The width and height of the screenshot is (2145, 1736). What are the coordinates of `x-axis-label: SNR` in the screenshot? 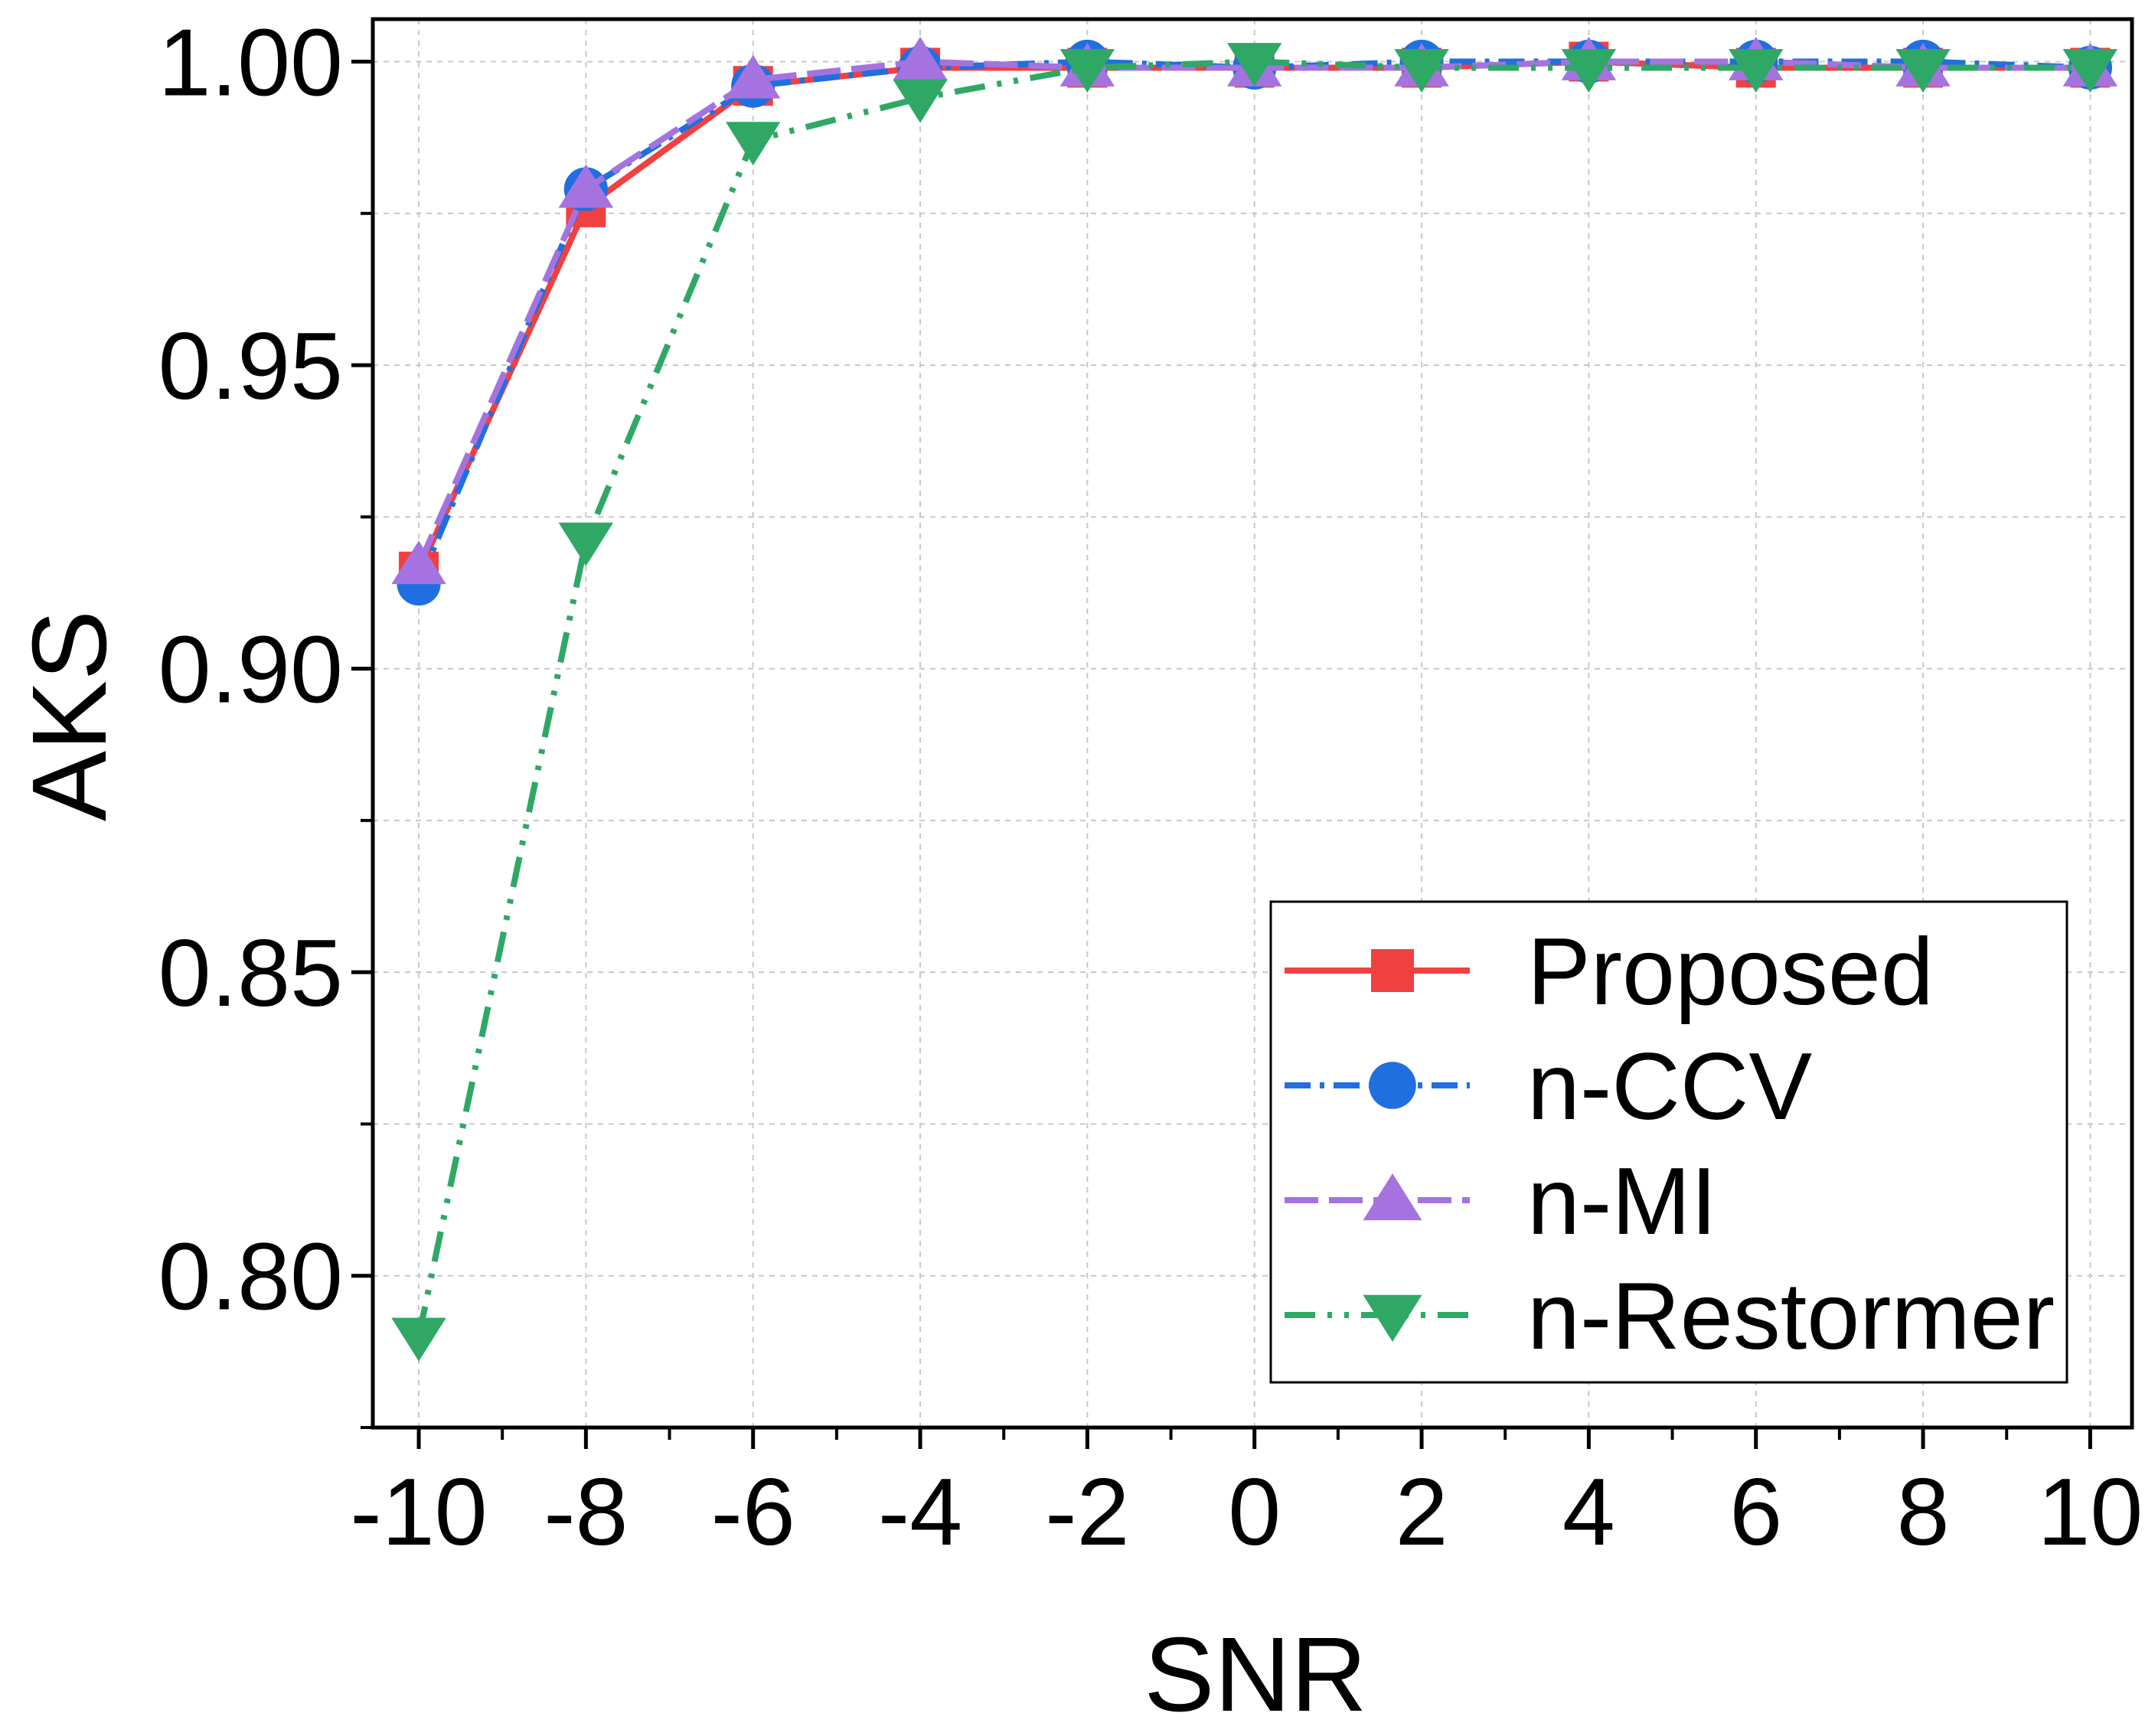 It's located at (1255, 1675).